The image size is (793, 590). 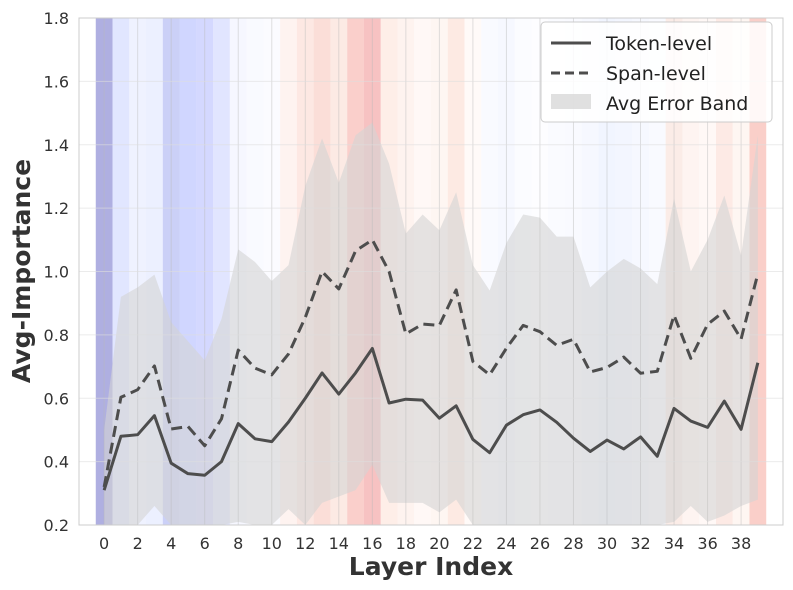 What do you see at coordinates (272, 543) in the screenshot?
I see `x-tick-label-10: 10` at bounding box center [272, 543].